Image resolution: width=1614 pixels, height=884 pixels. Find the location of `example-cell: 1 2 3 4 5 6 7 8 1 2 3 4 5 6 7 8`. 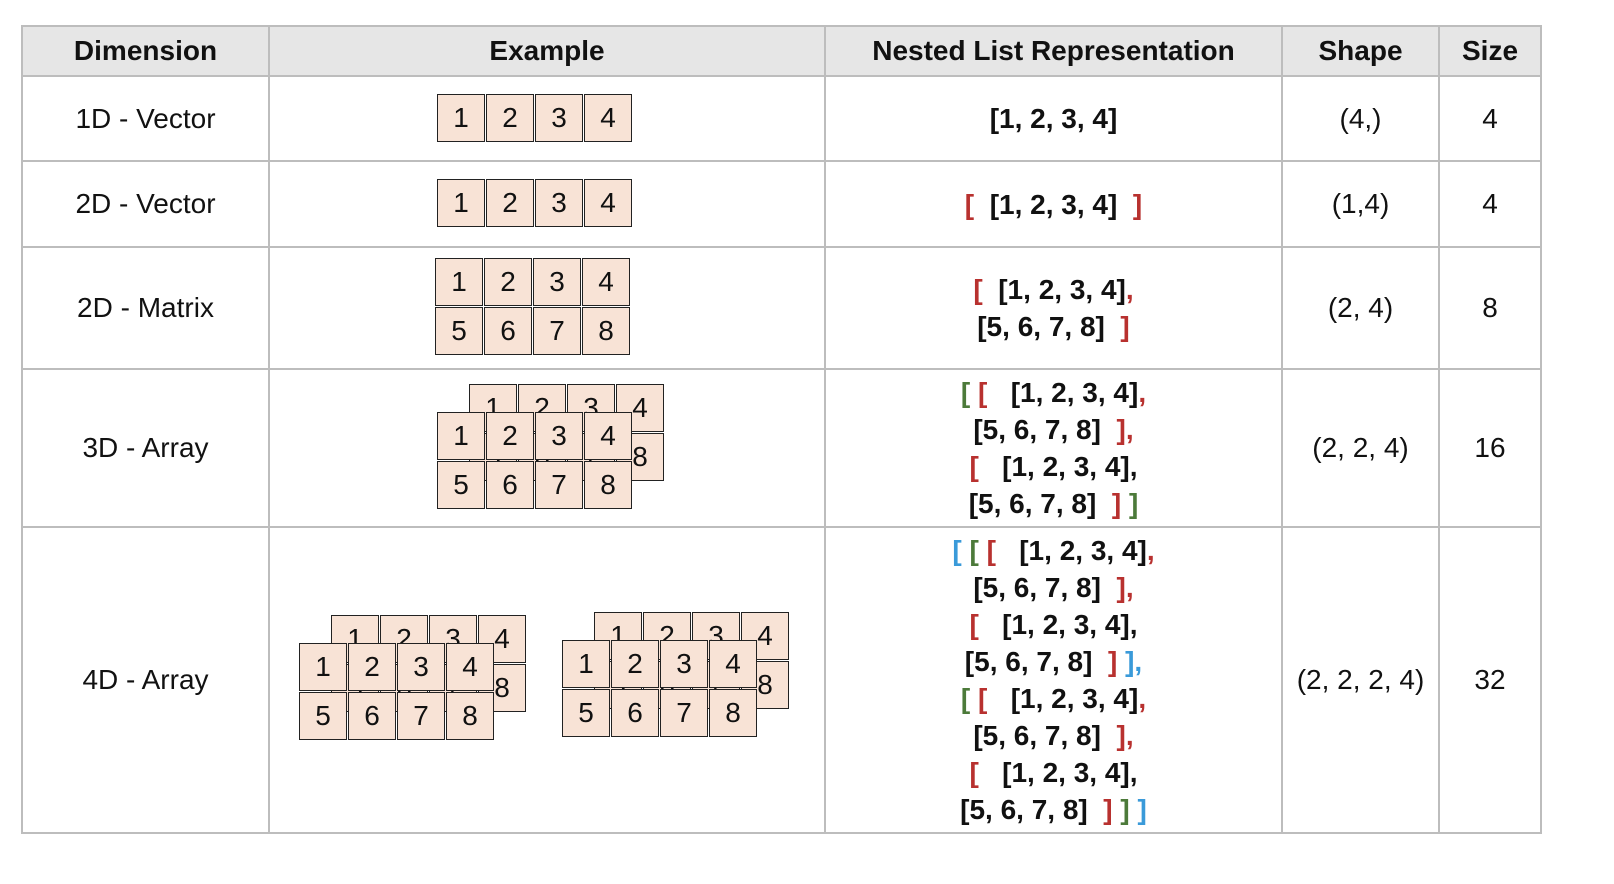

example-cell: 1 2 3 4 5 6 7 8 1 2 3 4 5 6 7 8 is located at coordinates (547, 448).